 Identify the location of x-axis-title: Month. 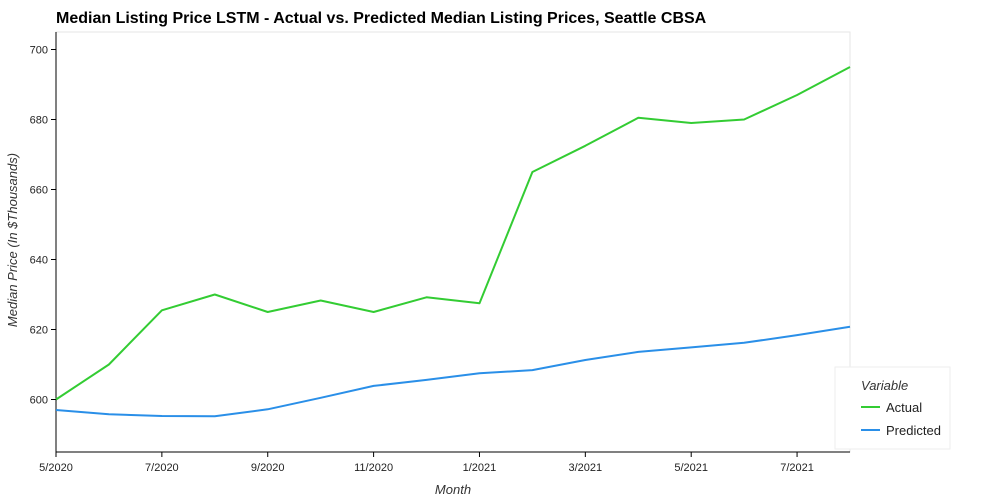
(453, 489).